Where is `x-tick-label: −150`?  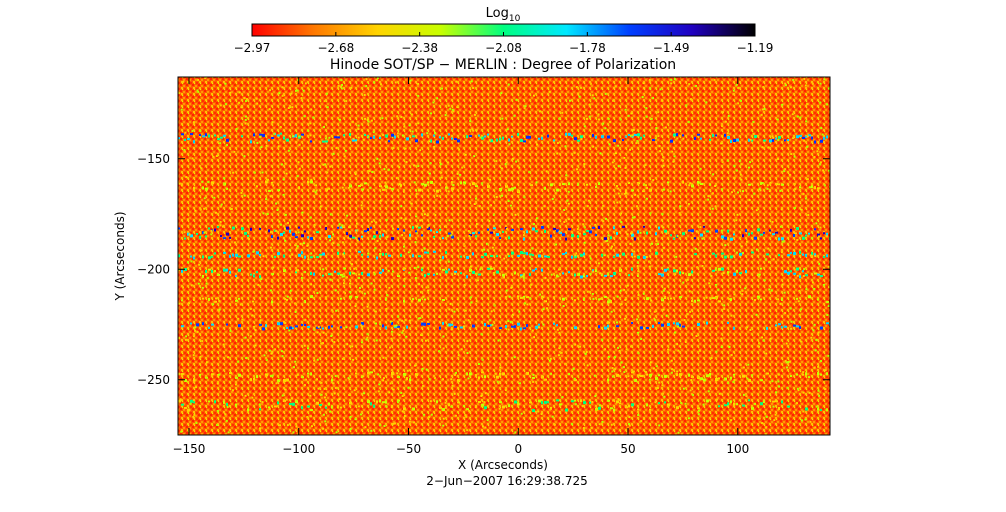
x-tick-label: −150 is located at coordinates (188, 449).